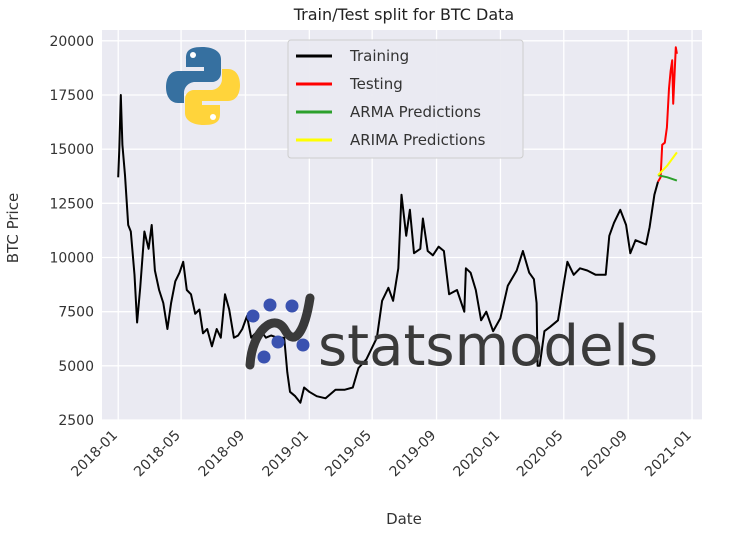 The width and height of the screenshot is (737, 537). What do you see at coordinates (71, 259) in the screenshot?
I see `y-tick-label: 10000` at bounding box center [71, 259].